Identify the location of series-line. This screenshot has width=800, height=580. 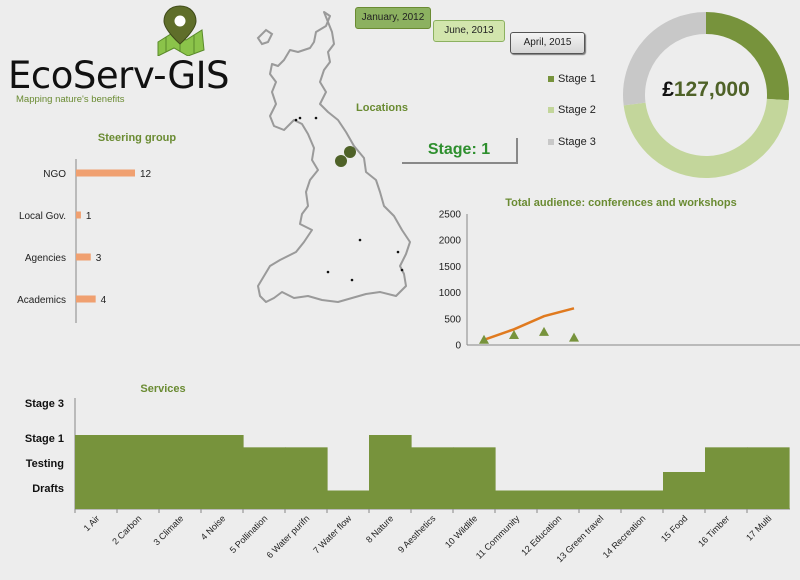
(529, 324).